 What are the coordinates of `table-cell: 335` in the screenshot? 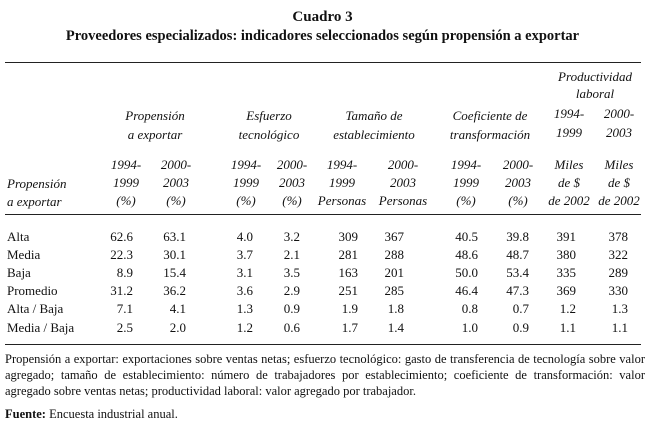 It's located at (566, 273).